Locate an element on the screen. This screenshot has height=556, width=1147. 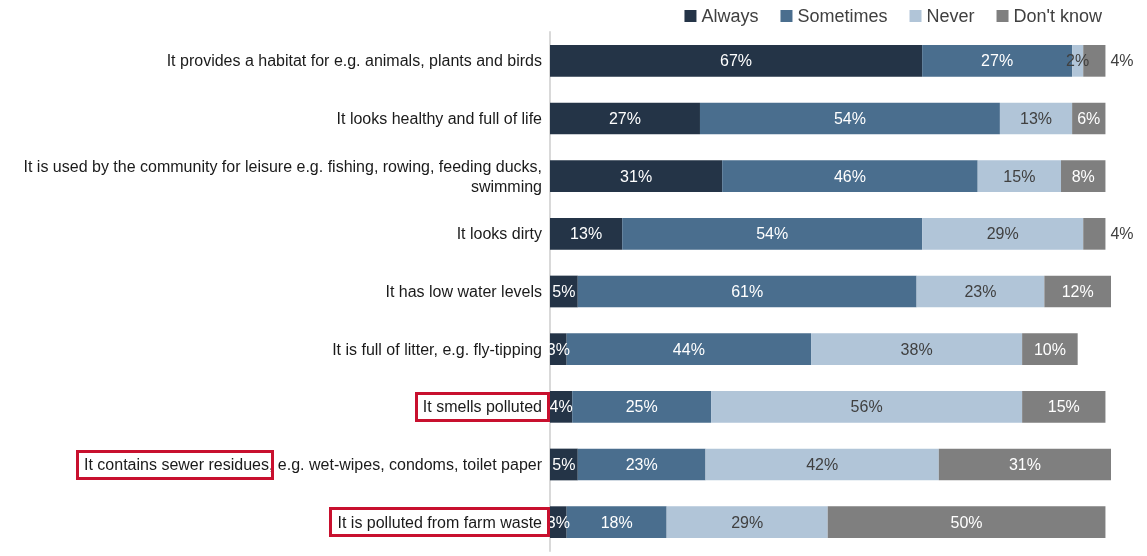
y-tick-label: It is used by the community for leisure e.g. fishing, rowing, feeding ducks, swimming is located at coordinates (282, 176).